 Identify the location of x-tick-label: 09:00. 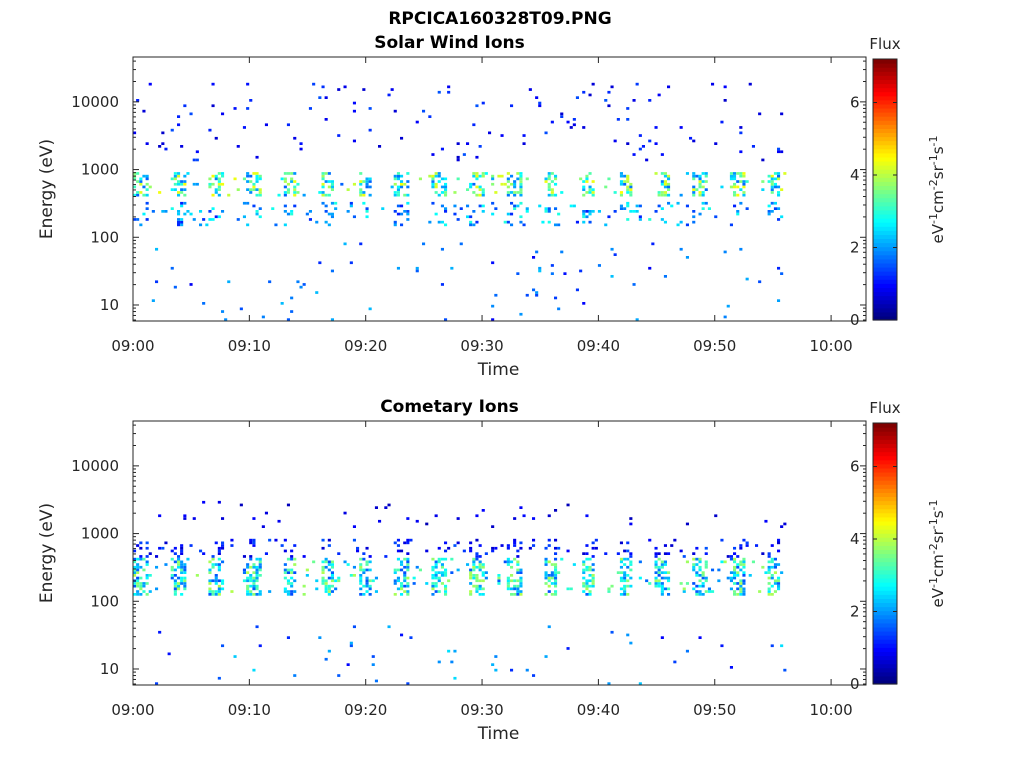
(132, 710).